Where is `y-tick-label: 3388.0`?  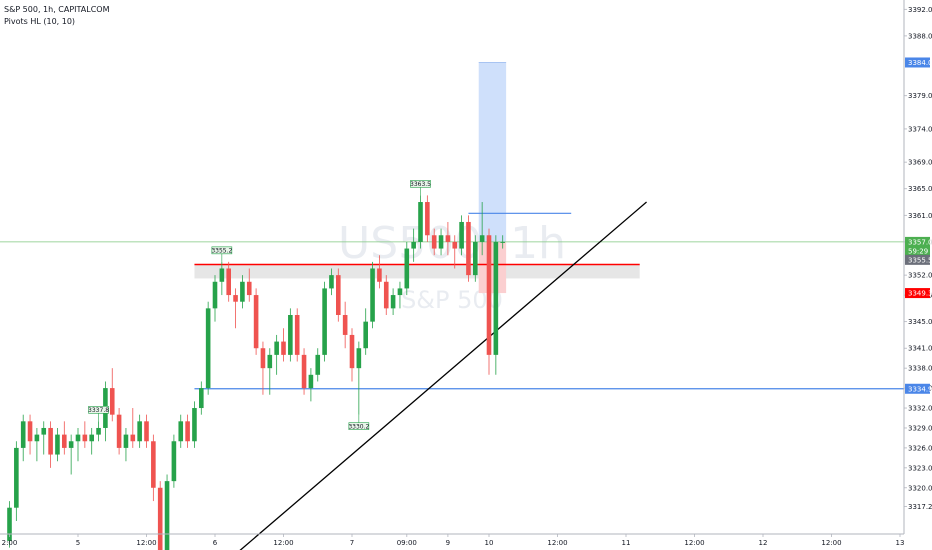
y-tick-label: 3388.0 is located at coordinates (920, 36).